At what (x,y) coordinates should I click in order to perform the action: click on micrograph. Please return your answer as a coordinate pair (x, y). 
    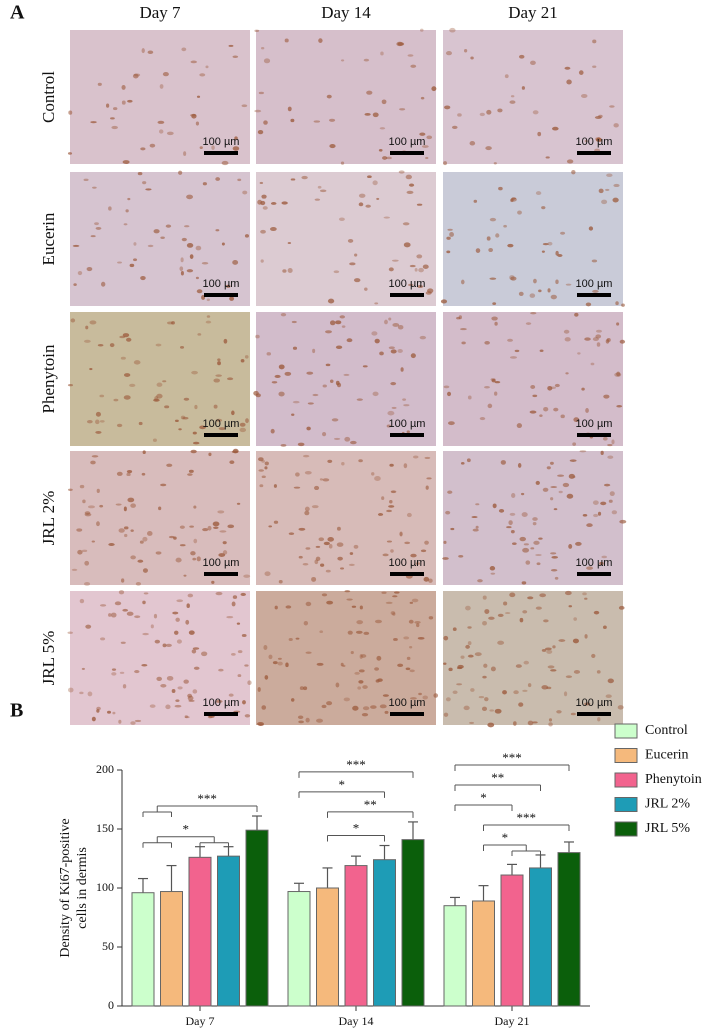
    Looking at the image, I should click on (532, 238).